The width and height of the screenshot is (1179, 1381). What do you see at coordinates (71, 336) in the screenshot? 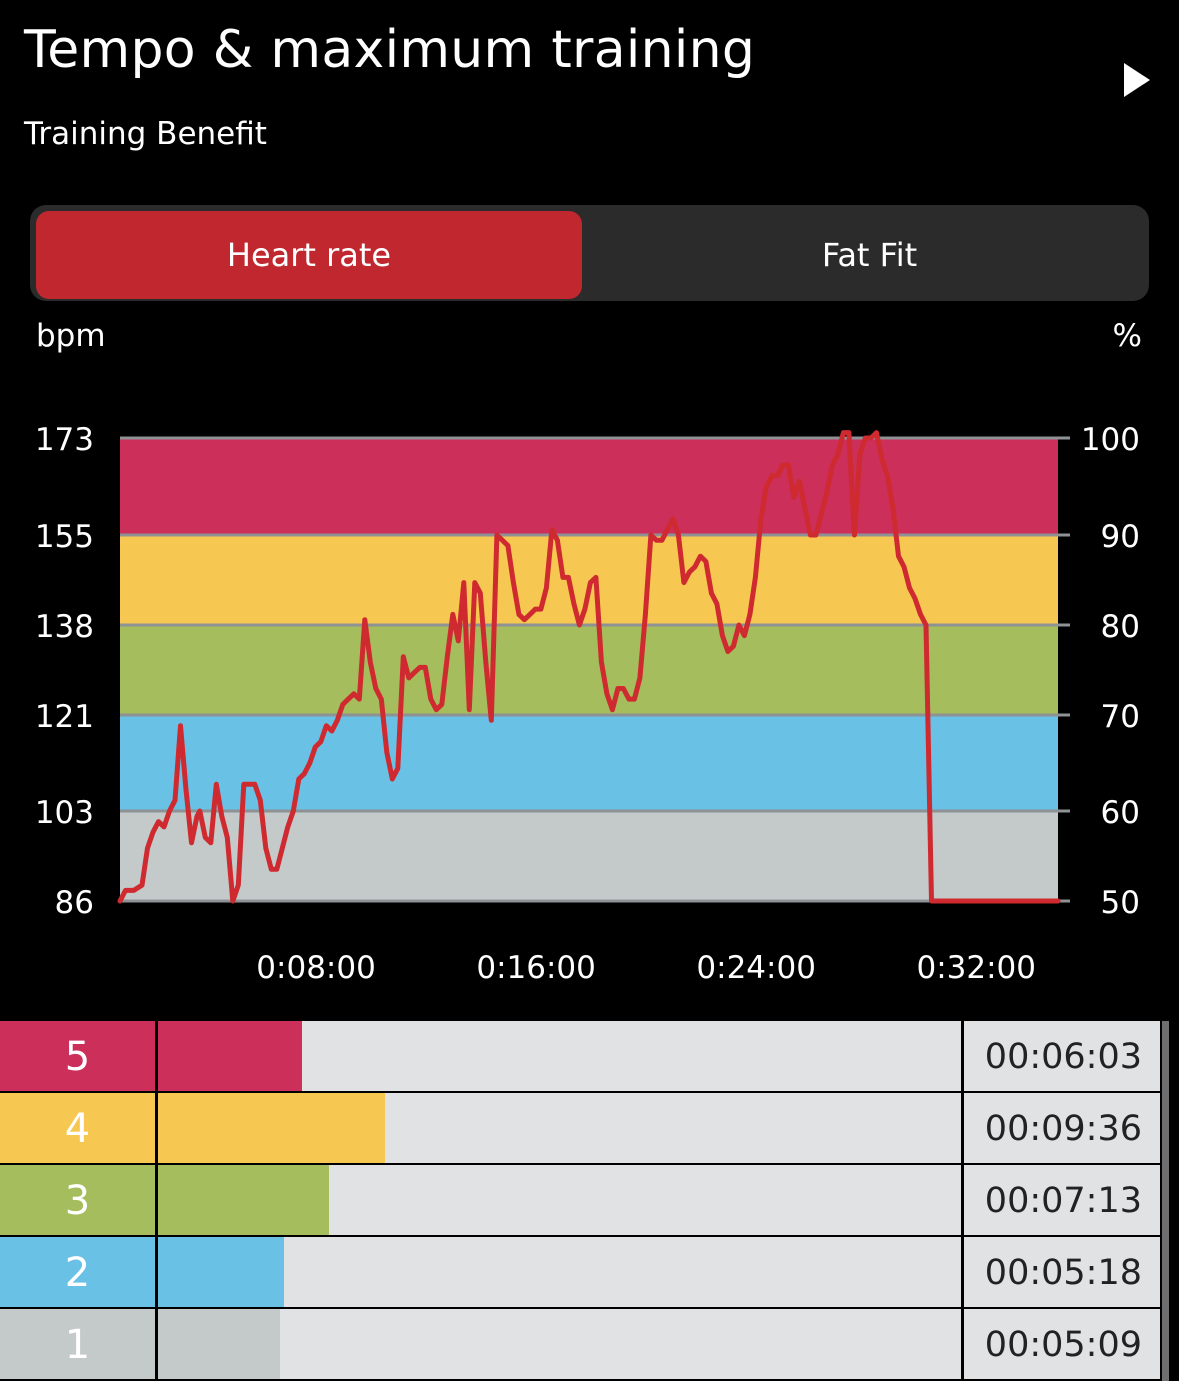
I see `y-left-unit-label: bpm` at bounding box center [71, 336].